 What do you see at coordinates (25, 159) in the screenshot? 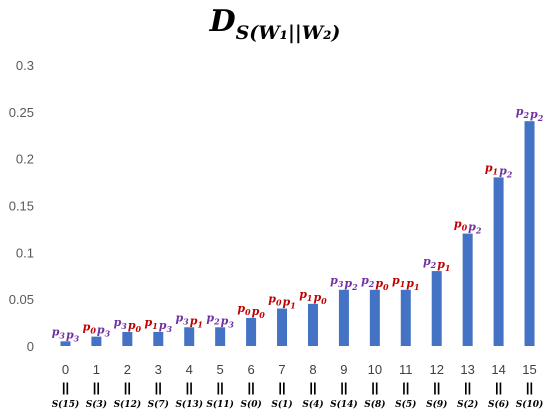
I see `y-tick-label: 0.2` at bounding box center [25, 159].